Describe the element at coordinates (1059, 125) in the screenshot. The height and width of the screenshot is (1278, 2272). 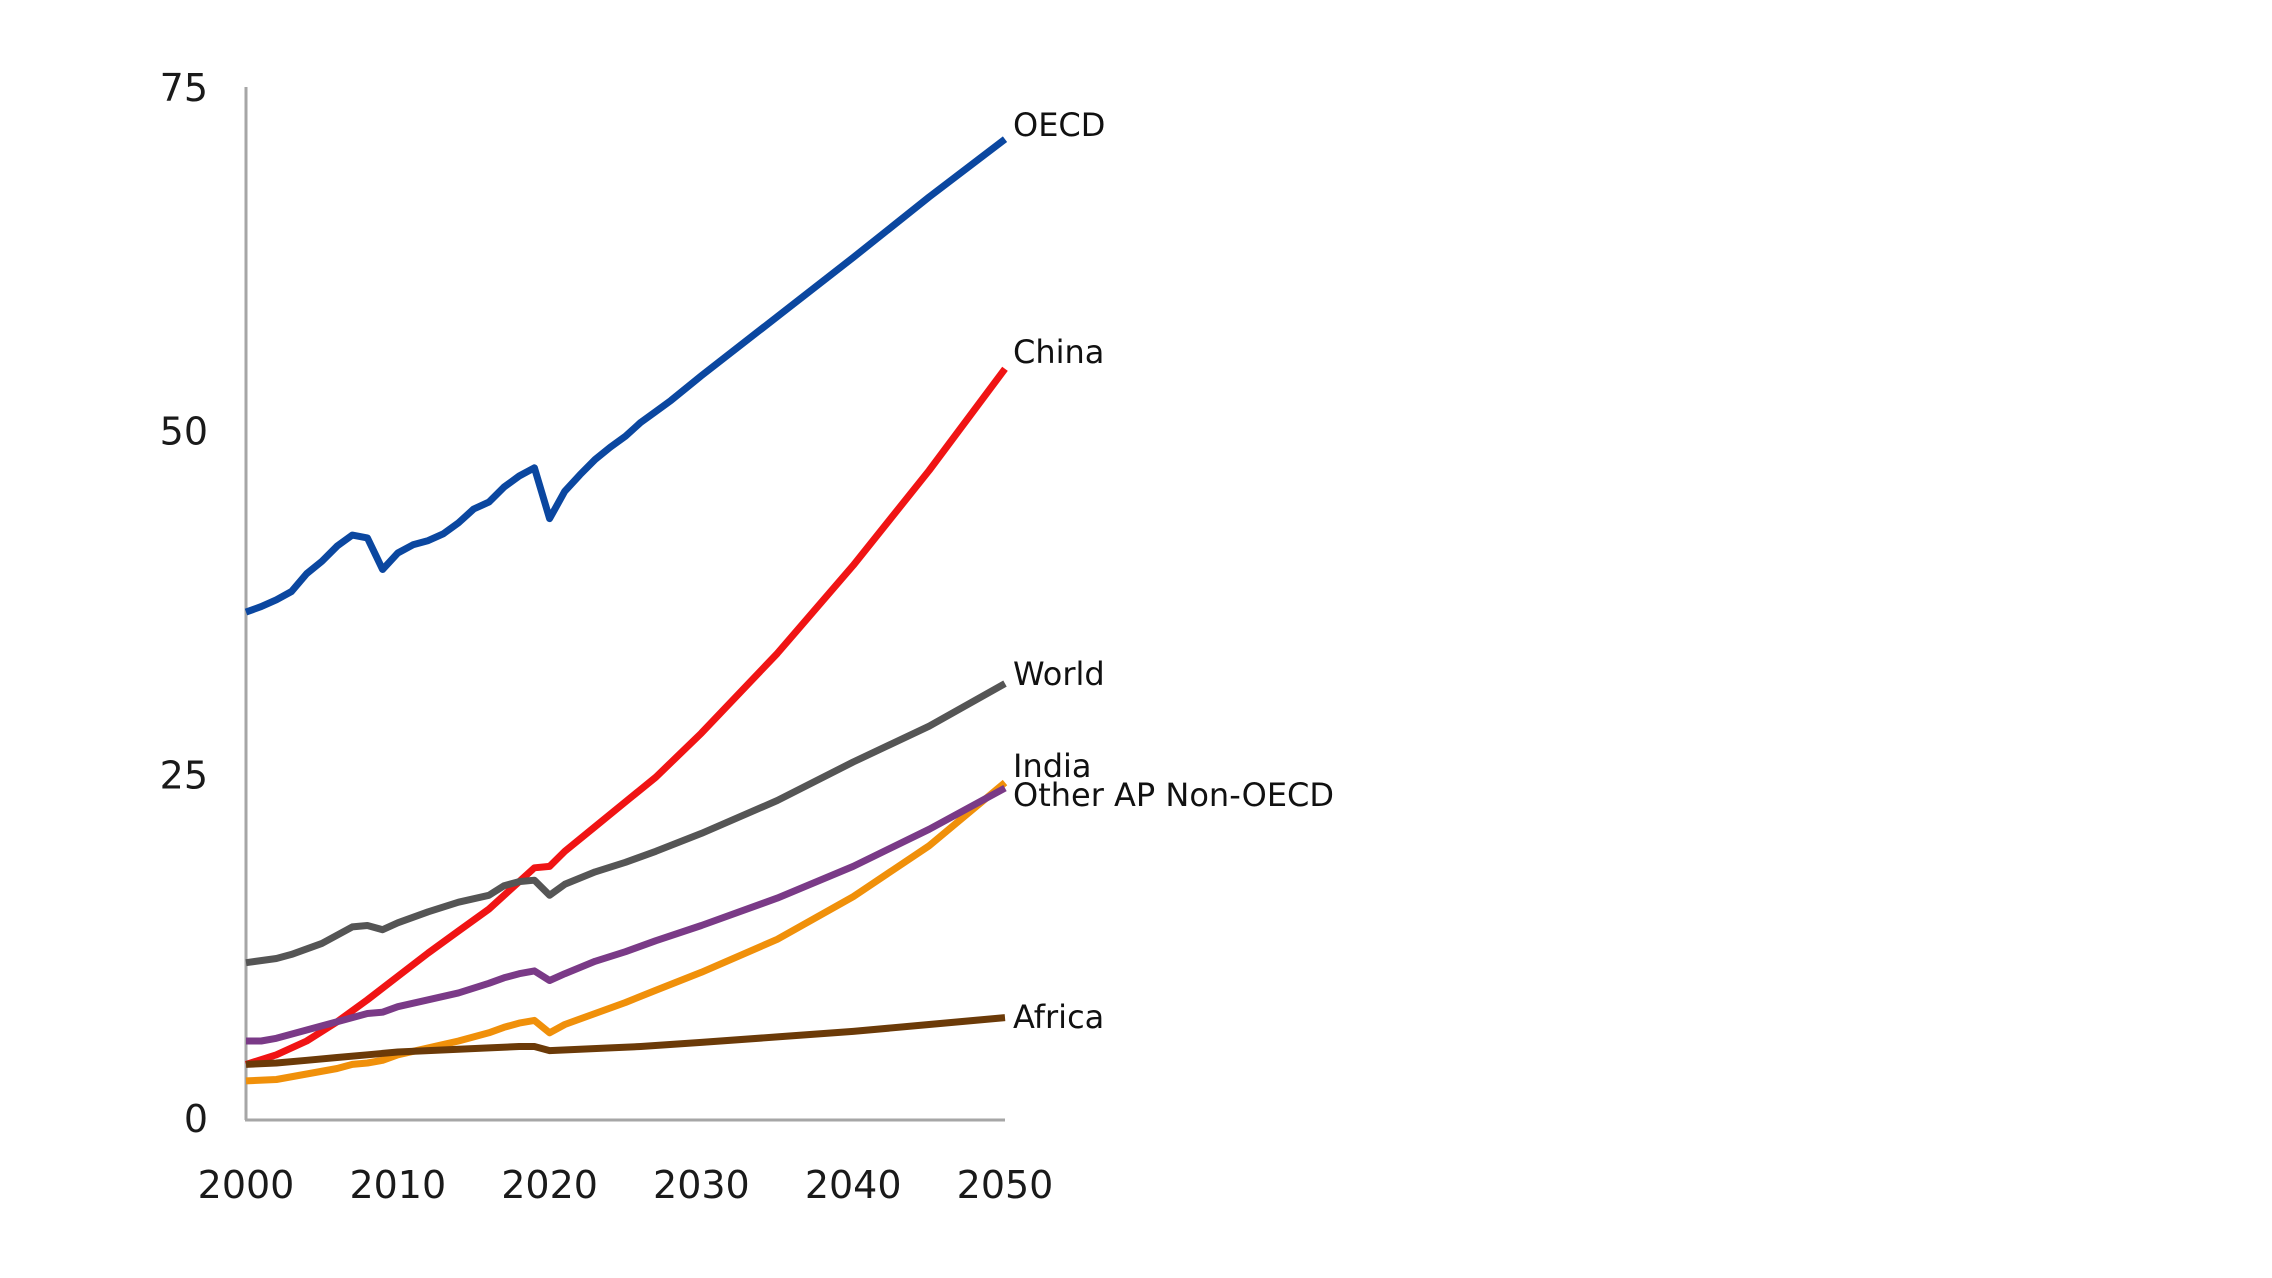
I see `series-label: OECD` at that location.